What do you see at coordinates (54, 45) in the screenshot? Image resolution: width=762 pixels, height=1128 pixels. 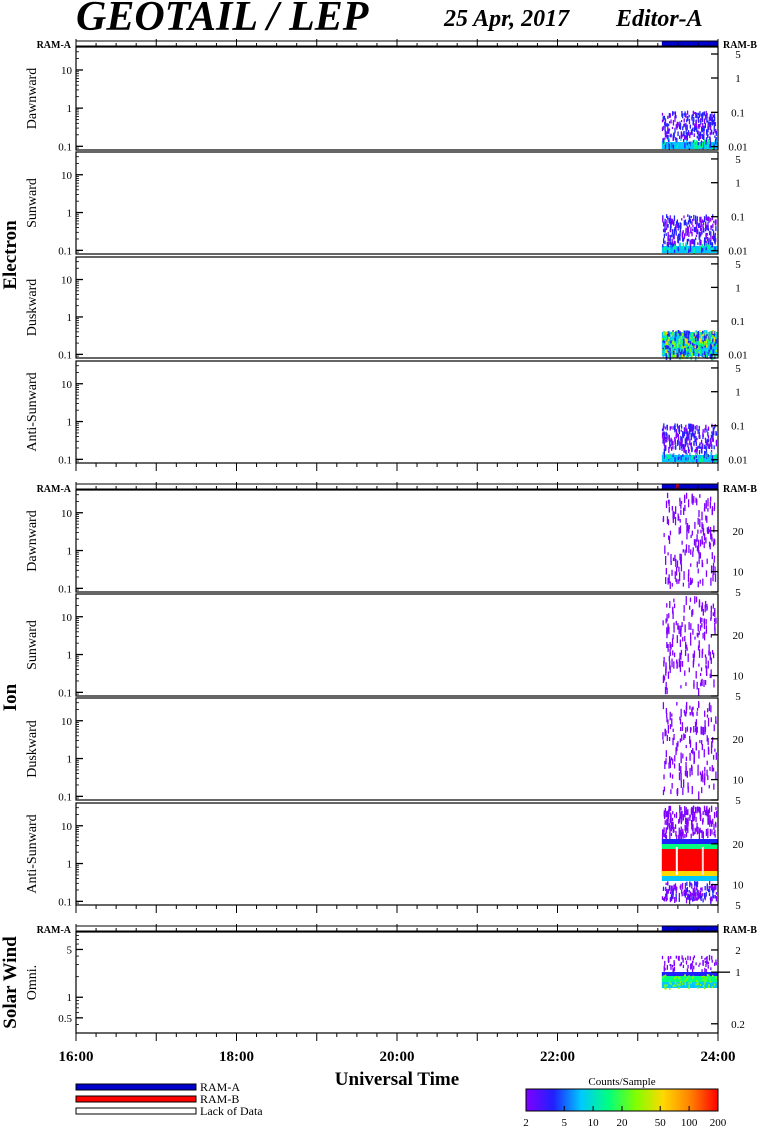 I see `ram-a-label-g0: RAM-A` at bounding box center [54, 45].